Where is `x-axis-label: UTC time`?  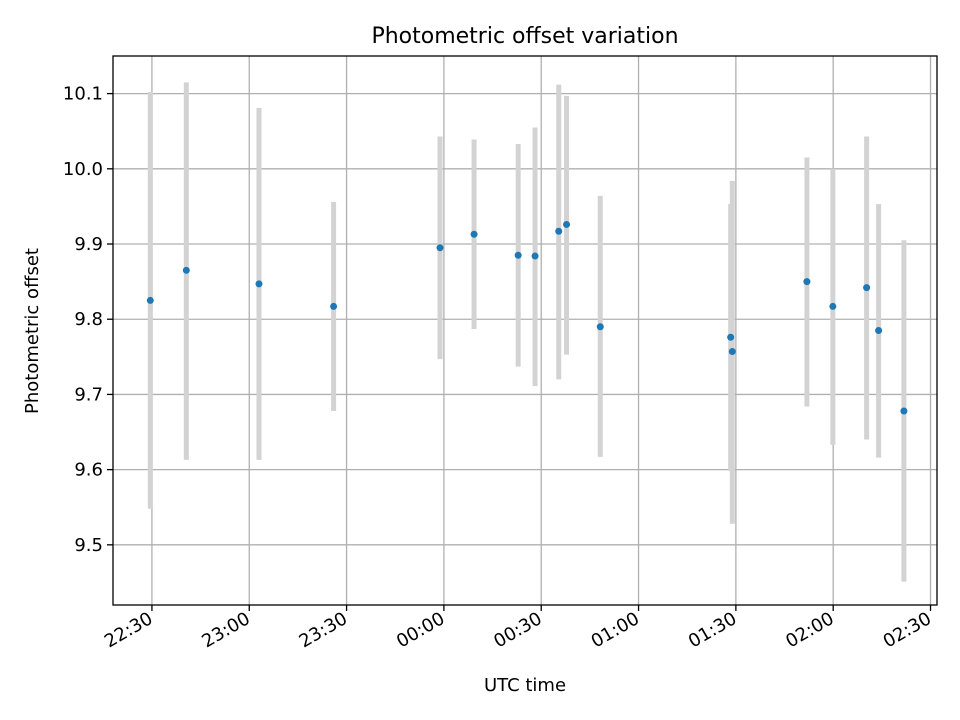 x-axis-label: UTC time is located at coordinates (525, 685).